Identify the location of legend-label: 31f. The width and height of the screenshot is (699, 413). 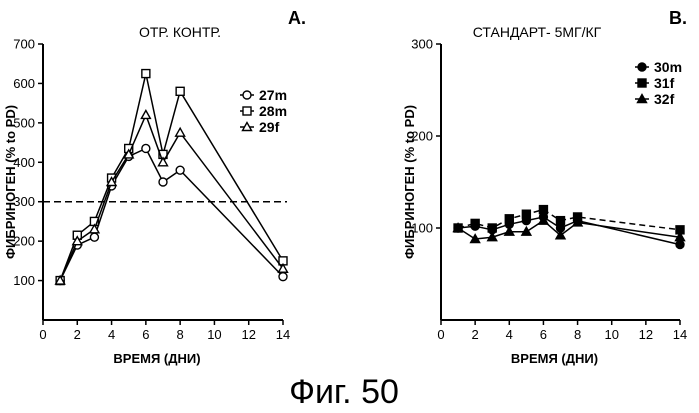
(664, 83).